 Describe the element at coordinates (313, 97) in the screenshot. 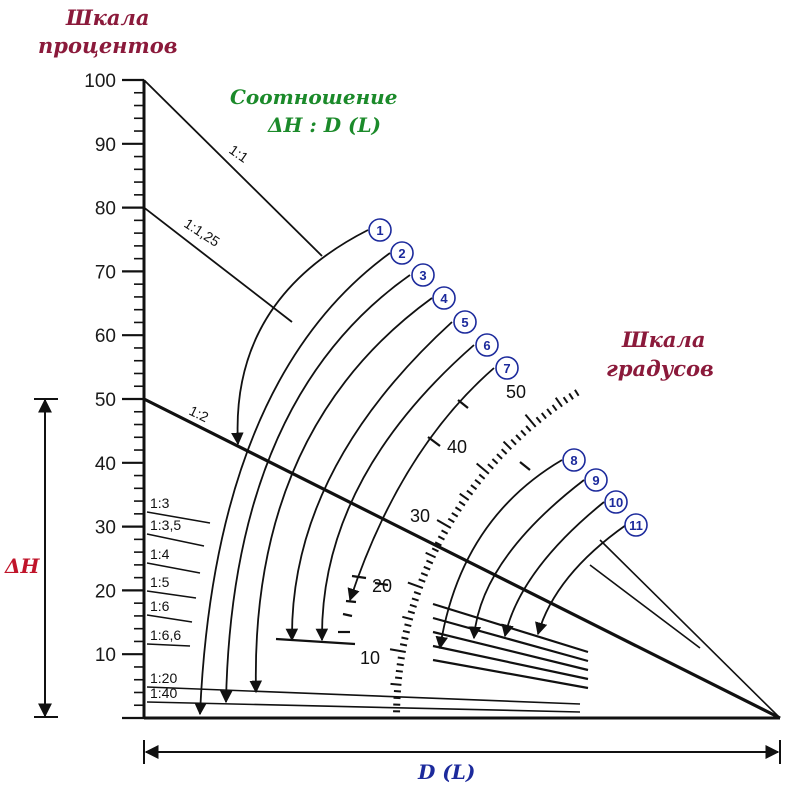

I see `ratio-title-line1: Соотношение` at that location.